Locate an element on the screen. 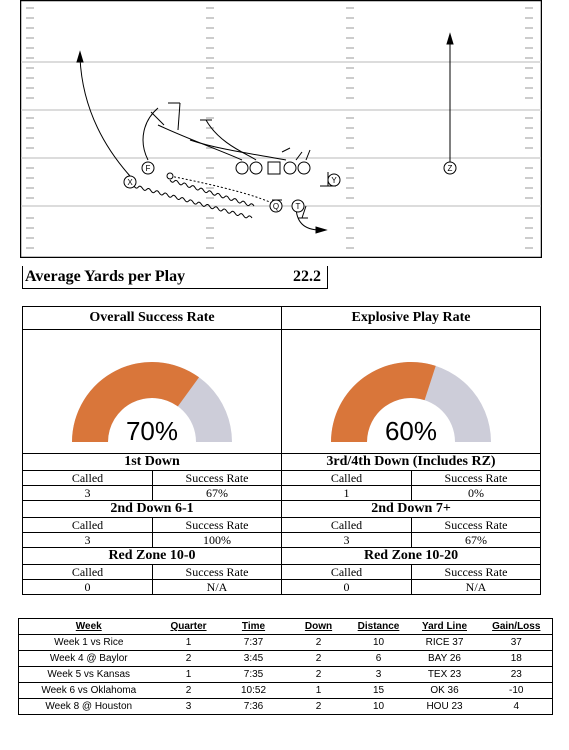 This screenshot has height=750, width=569. explosive-gauge-cell: 60% is located at coordinates (411, 391).